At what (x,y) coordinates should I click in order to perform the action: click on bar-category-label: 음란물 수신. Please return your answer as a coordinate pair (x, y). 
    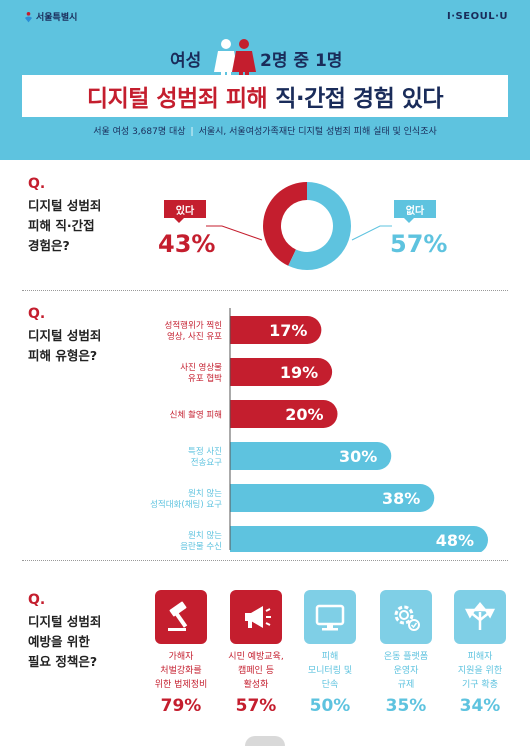
    Looking at the image, I should click on (201, 546).